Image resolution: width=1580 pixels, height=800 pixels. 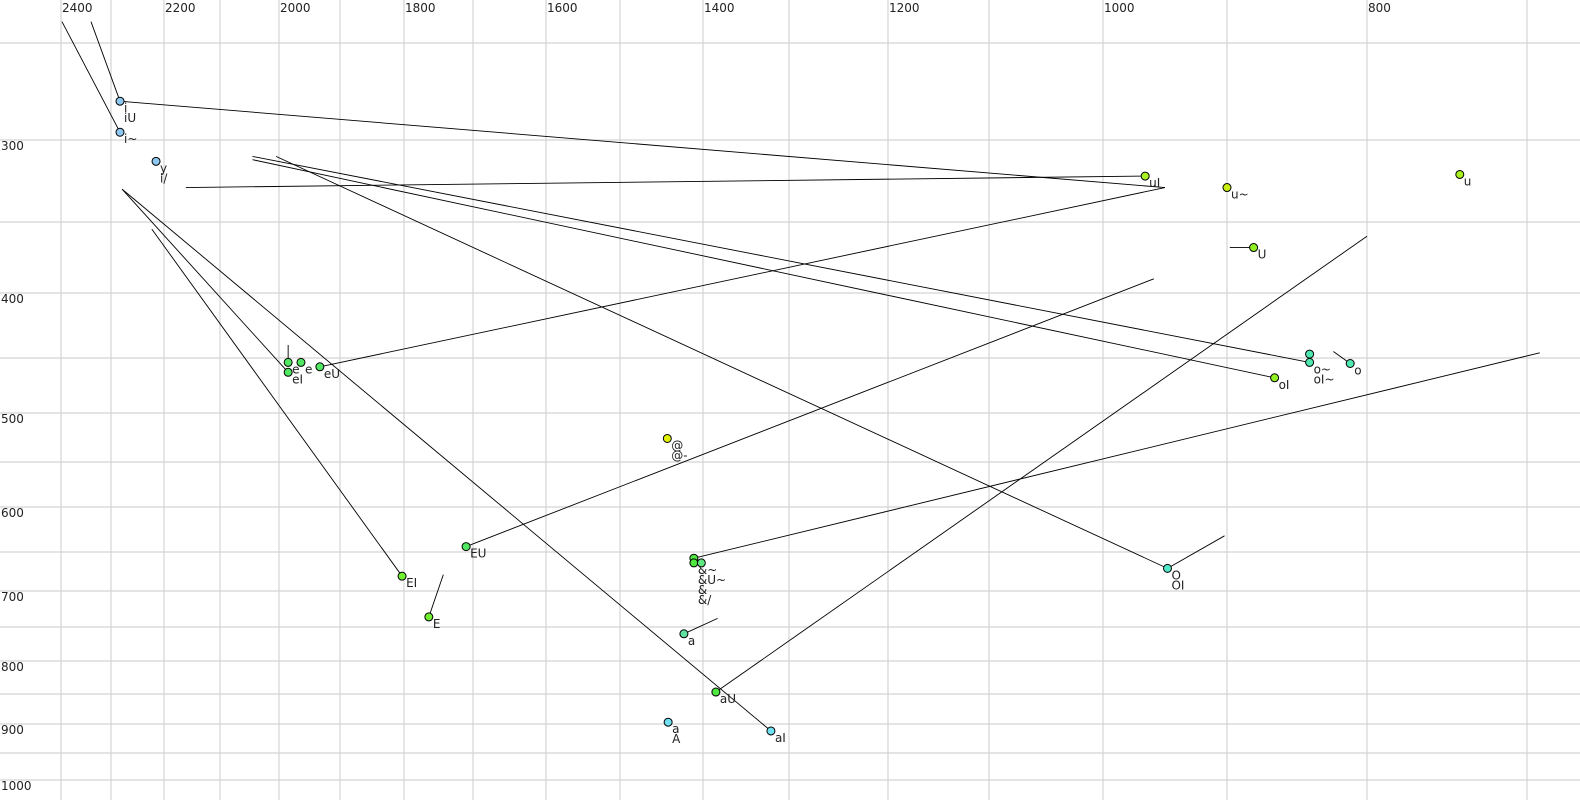 What do you see at coordinates (705, 600) in the screenshot?
I see `vowel-label: &/` at bounding box center [705, 600].